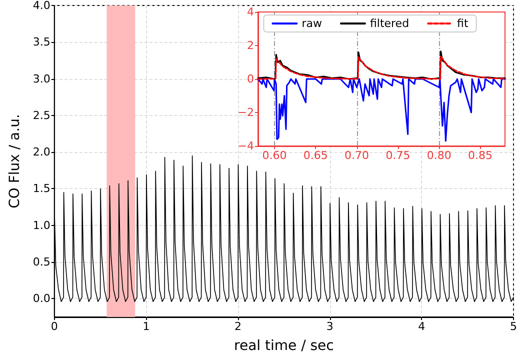 This screenshot has width=520, height=358. What do you see at coordinates (330, 326) in the screenshot?
I see `x-tick-label: 3` at bounding box center [330, 326].